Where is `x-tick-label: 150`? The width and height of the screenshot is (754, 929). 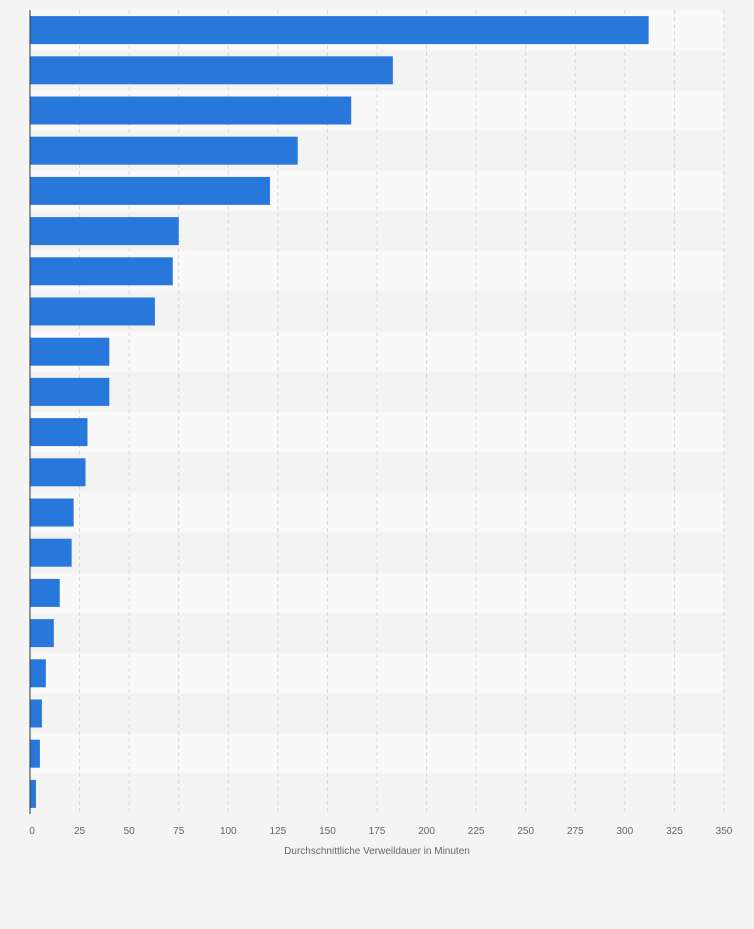 x-tick-label: 150 is located at coordinates (327, 831).